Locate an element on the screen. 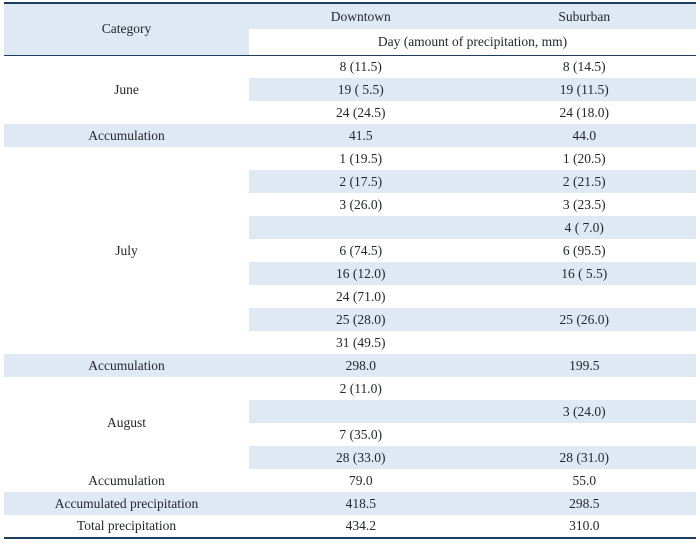 The image size is (700, 543). table-row: Accumulated precipitation 418.5 298.5 is located at coordinates (350, 503).